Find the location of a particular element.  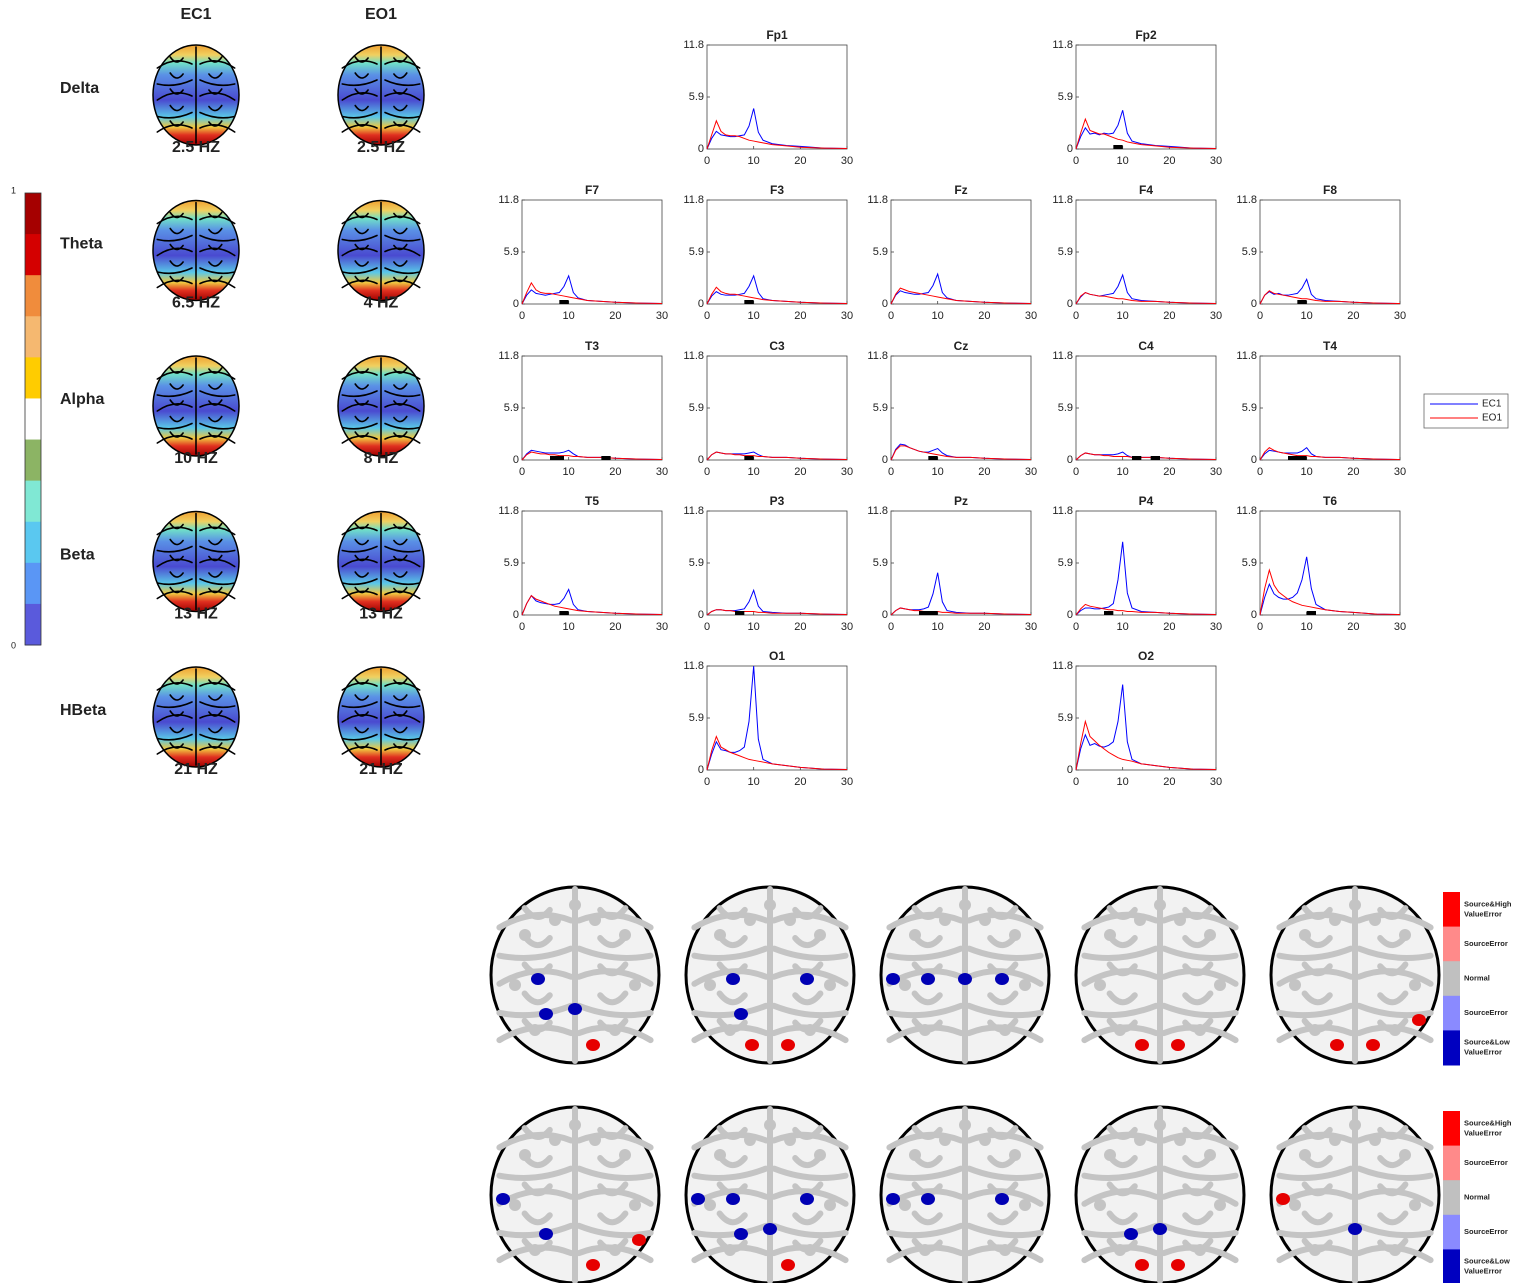

chart-title: Pz is located at coordinates (961, 501).